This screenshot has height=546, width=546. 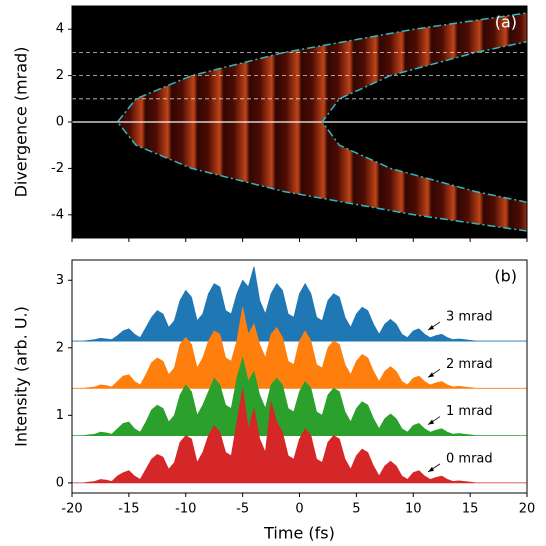 What do you see at coordinates (424, 122) in the screenshot?
I see `boundary-curve` at bounding box center [424, 122].